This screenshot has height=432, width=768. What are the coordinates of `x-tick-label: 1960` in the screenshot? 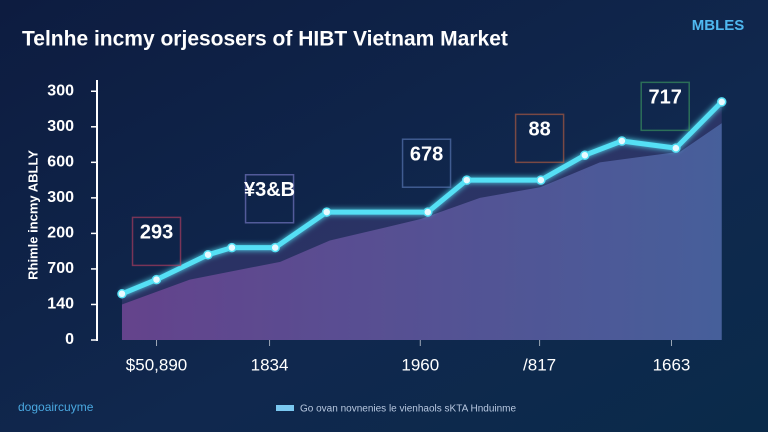 It's located at (420, 364).